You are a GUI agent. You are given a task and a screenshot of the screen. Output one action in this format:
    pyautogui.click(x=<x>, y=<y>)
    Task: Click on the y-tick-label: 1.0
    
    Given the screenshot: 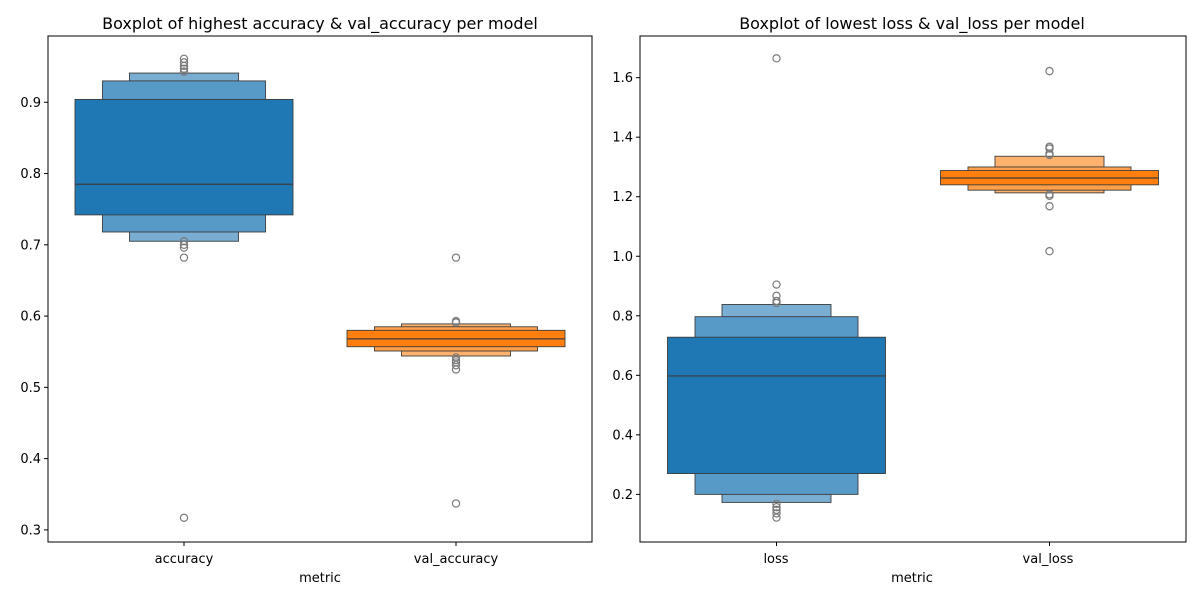 What is the action you would take?
    pyautogui.click(x=622, y=257)
    